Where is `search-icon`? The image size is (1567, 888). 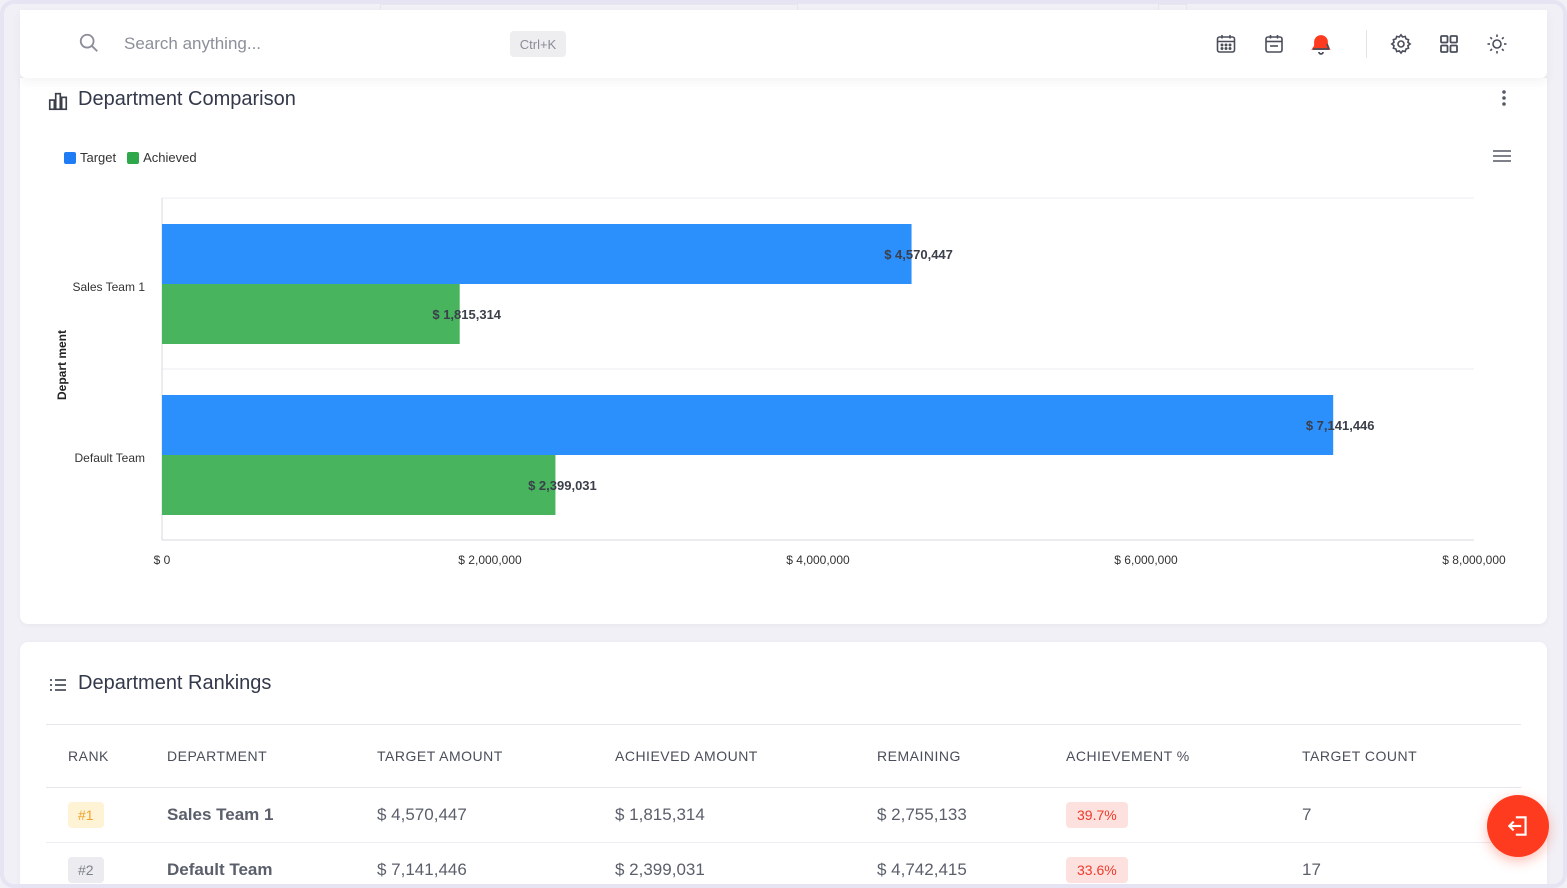 search-icon is located at coordinates (89, 43).